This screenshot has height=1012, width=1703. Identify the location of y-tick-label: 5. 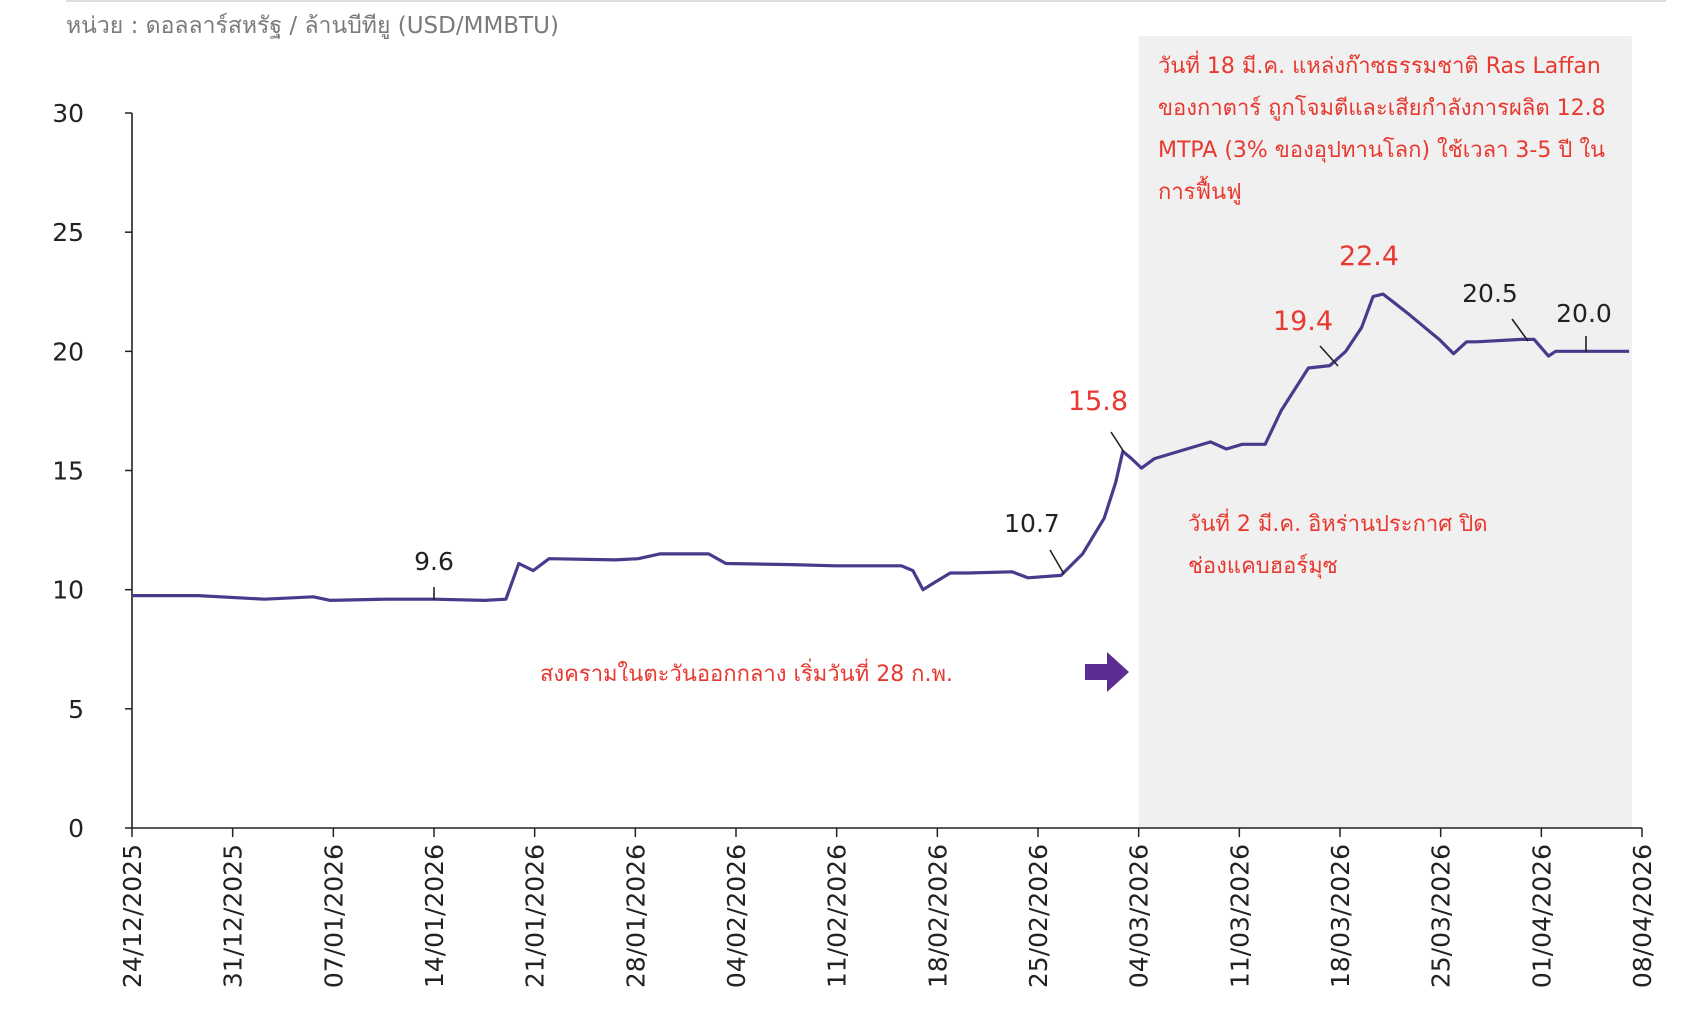
(76, 709).